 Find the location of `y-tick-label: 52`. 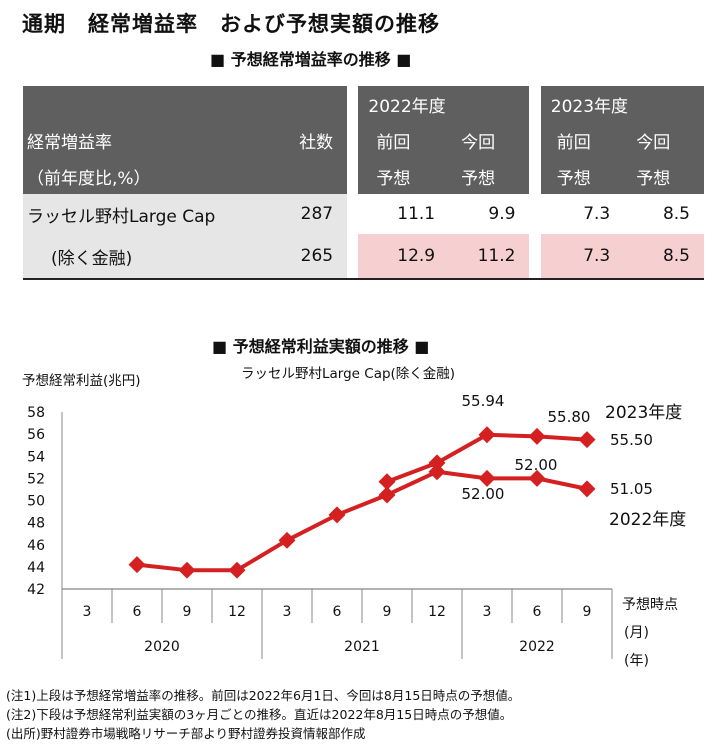

y-tick-label: 52 is located at coordinates (36, 479).